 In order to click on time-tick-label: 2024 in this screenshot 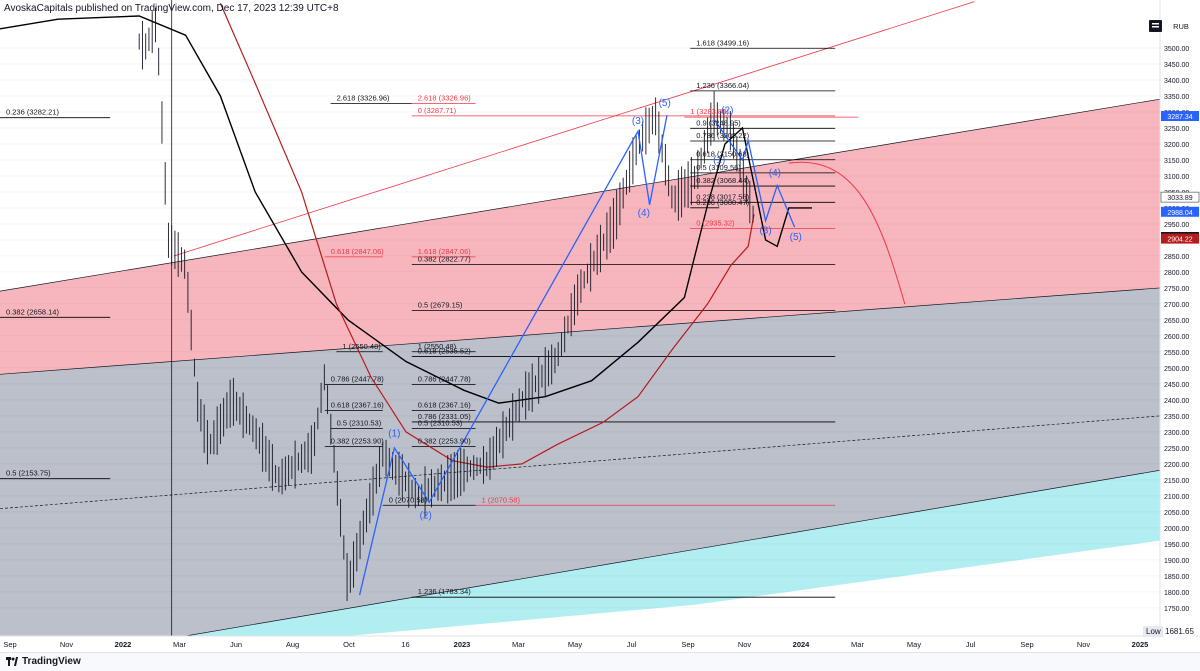, I will do `click(802, 644)`.